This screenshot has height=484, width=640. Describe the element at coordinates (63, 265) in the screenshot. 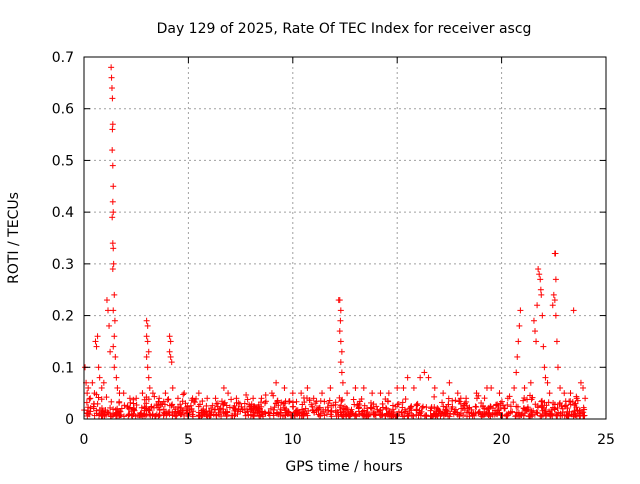

I see `y-tick-label: 0.3` at that location.